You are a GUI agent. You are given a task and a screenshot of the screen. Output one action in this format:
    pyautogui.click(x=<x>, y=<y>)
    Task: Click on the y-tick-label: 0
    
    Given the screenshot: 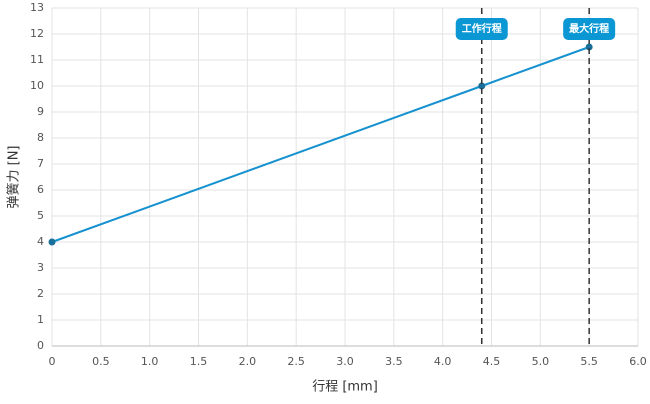 What is the action you would take?
    pyautogui.click(x=40, y=345)
    